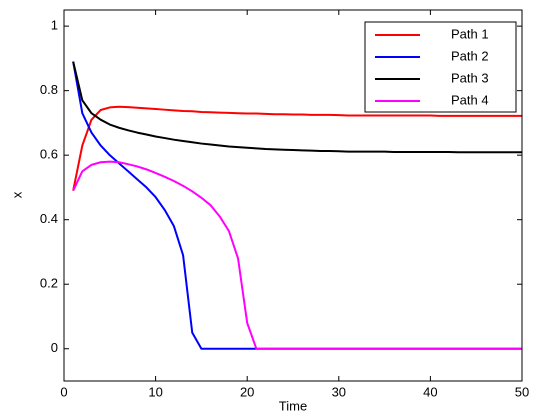 This screenshot has height=419, width=537. Describe the element at coordinates (522, 391) in the screenshot. I see `x-tick-label: 50` at that location.